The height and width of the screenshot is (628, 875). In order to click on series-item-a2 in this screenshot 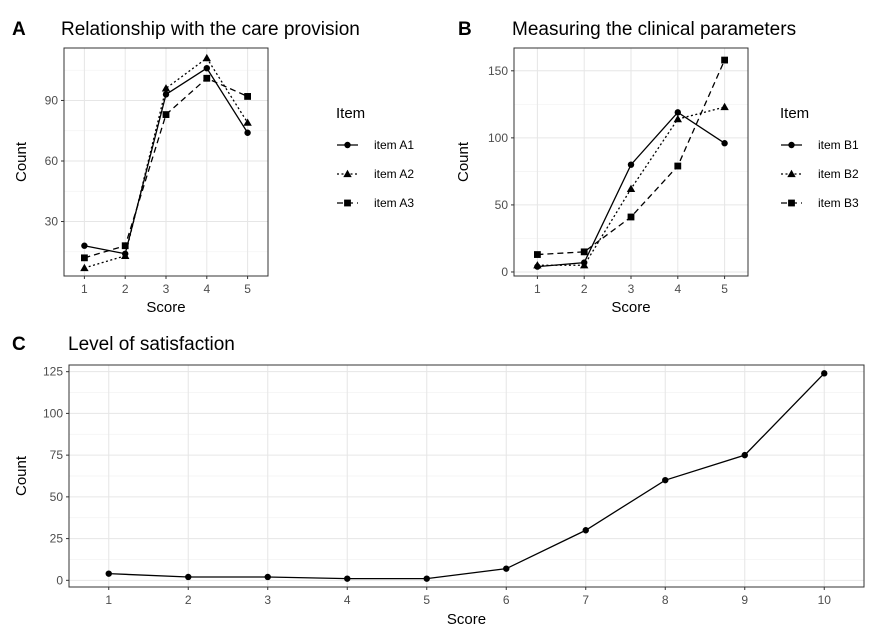, I will do `click(166, 162)`.